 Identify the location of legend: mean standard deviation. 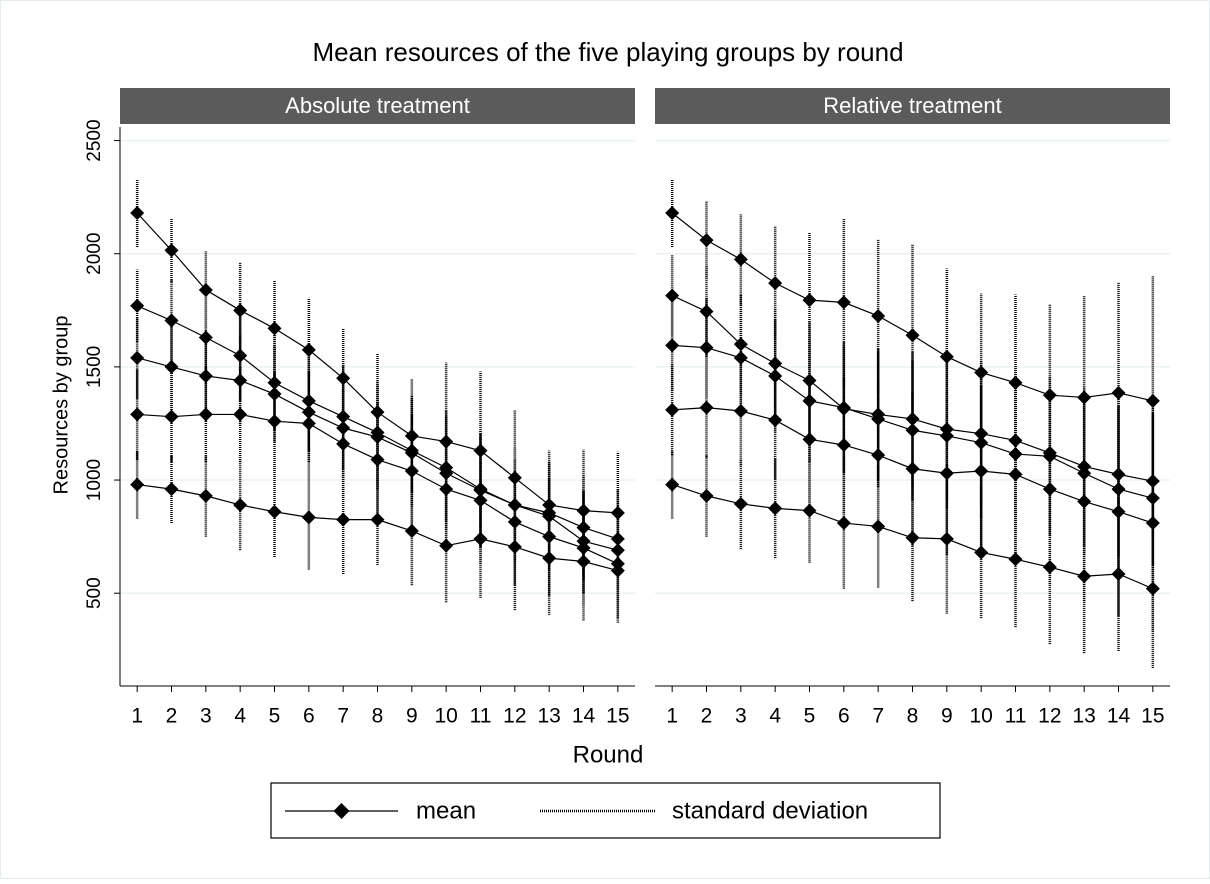
(605, 810).